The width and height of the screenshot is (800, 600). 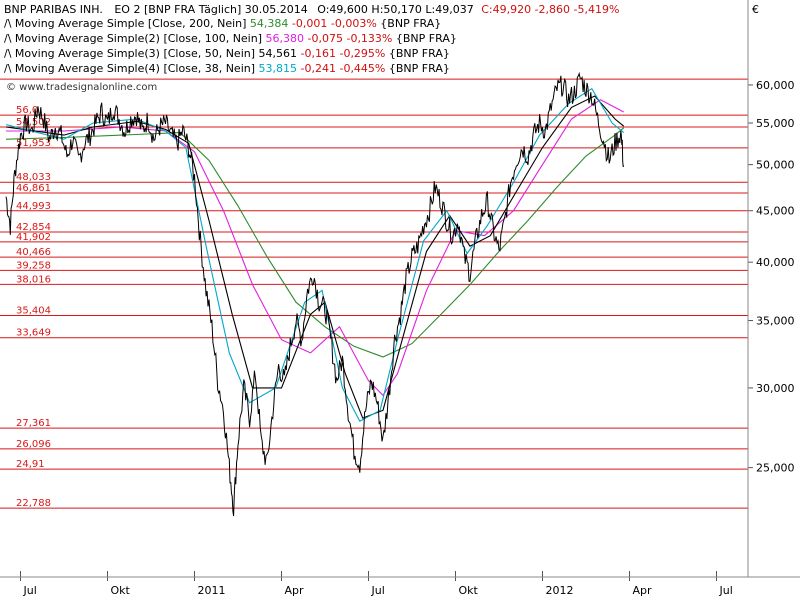 I want to click on hline-label-2: 54,502, so click(x=33, y=122).